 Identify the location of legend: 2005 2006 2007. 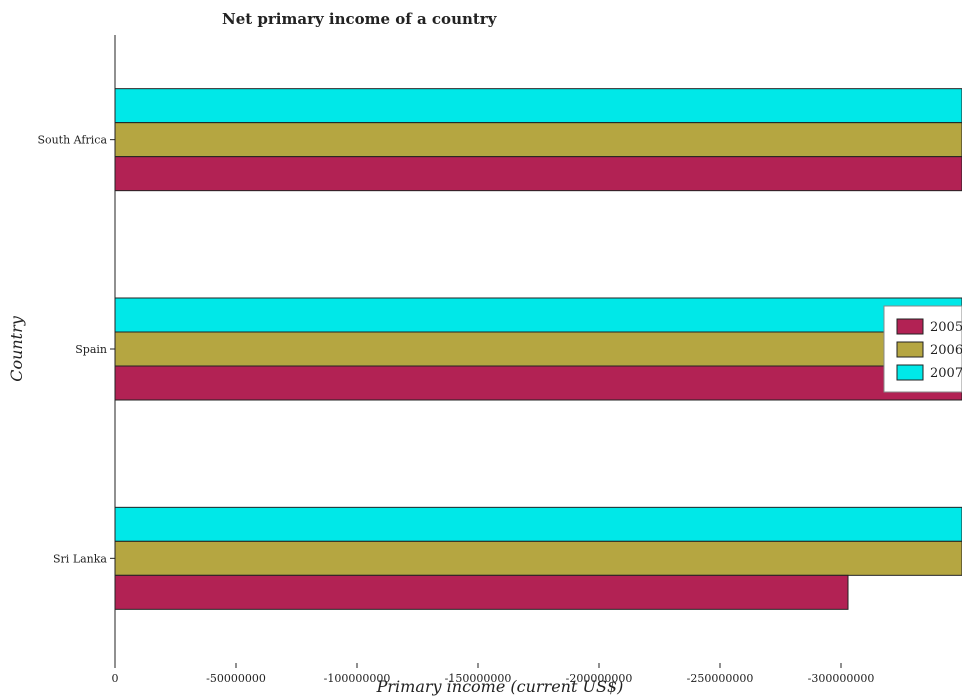
(922, 349).